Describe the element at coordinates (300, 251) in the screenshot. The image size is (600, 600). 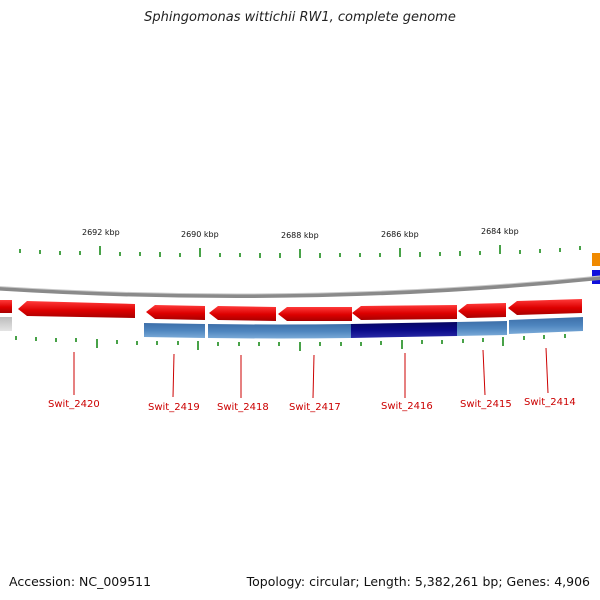
I see `scale-ticks-upper` at that location.